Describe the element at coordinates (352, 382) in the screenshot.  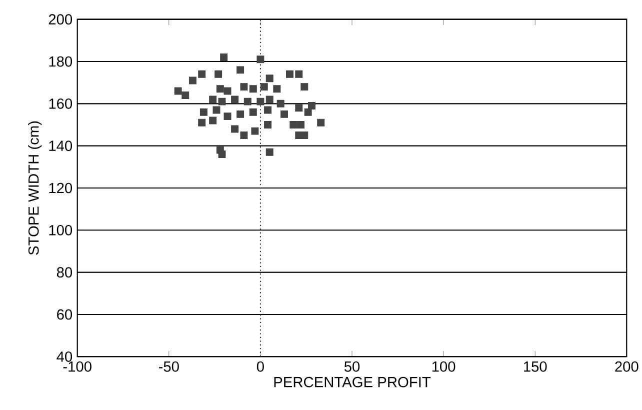
I see `x-axis-title: PERCENTAGE PROFIT` at that location.